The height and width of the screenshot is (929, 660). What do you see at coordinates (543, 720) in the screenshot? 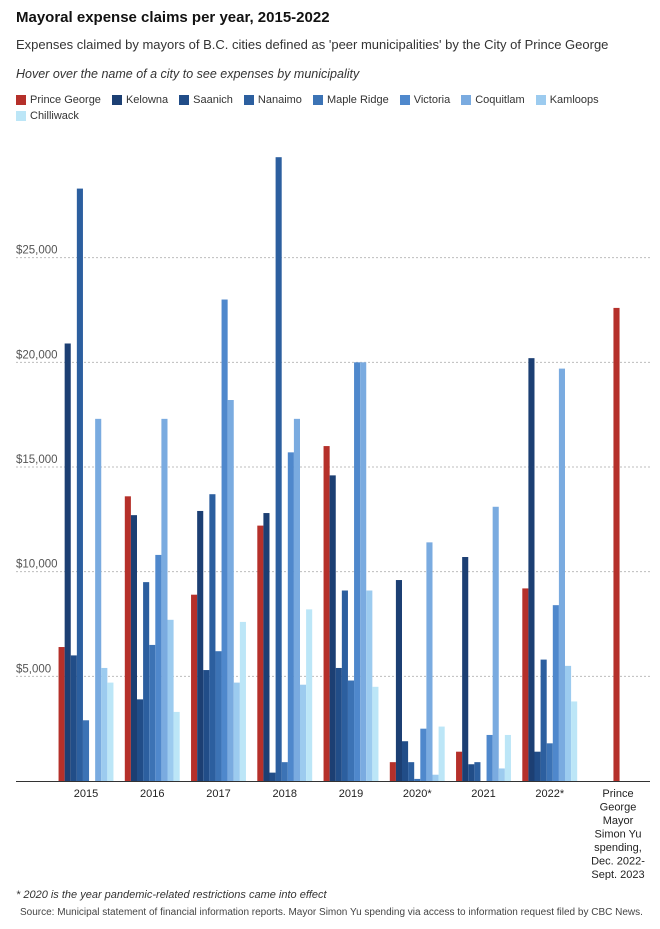
I see `bar-nanaimo-2022-` at bounding box center [543, 720].